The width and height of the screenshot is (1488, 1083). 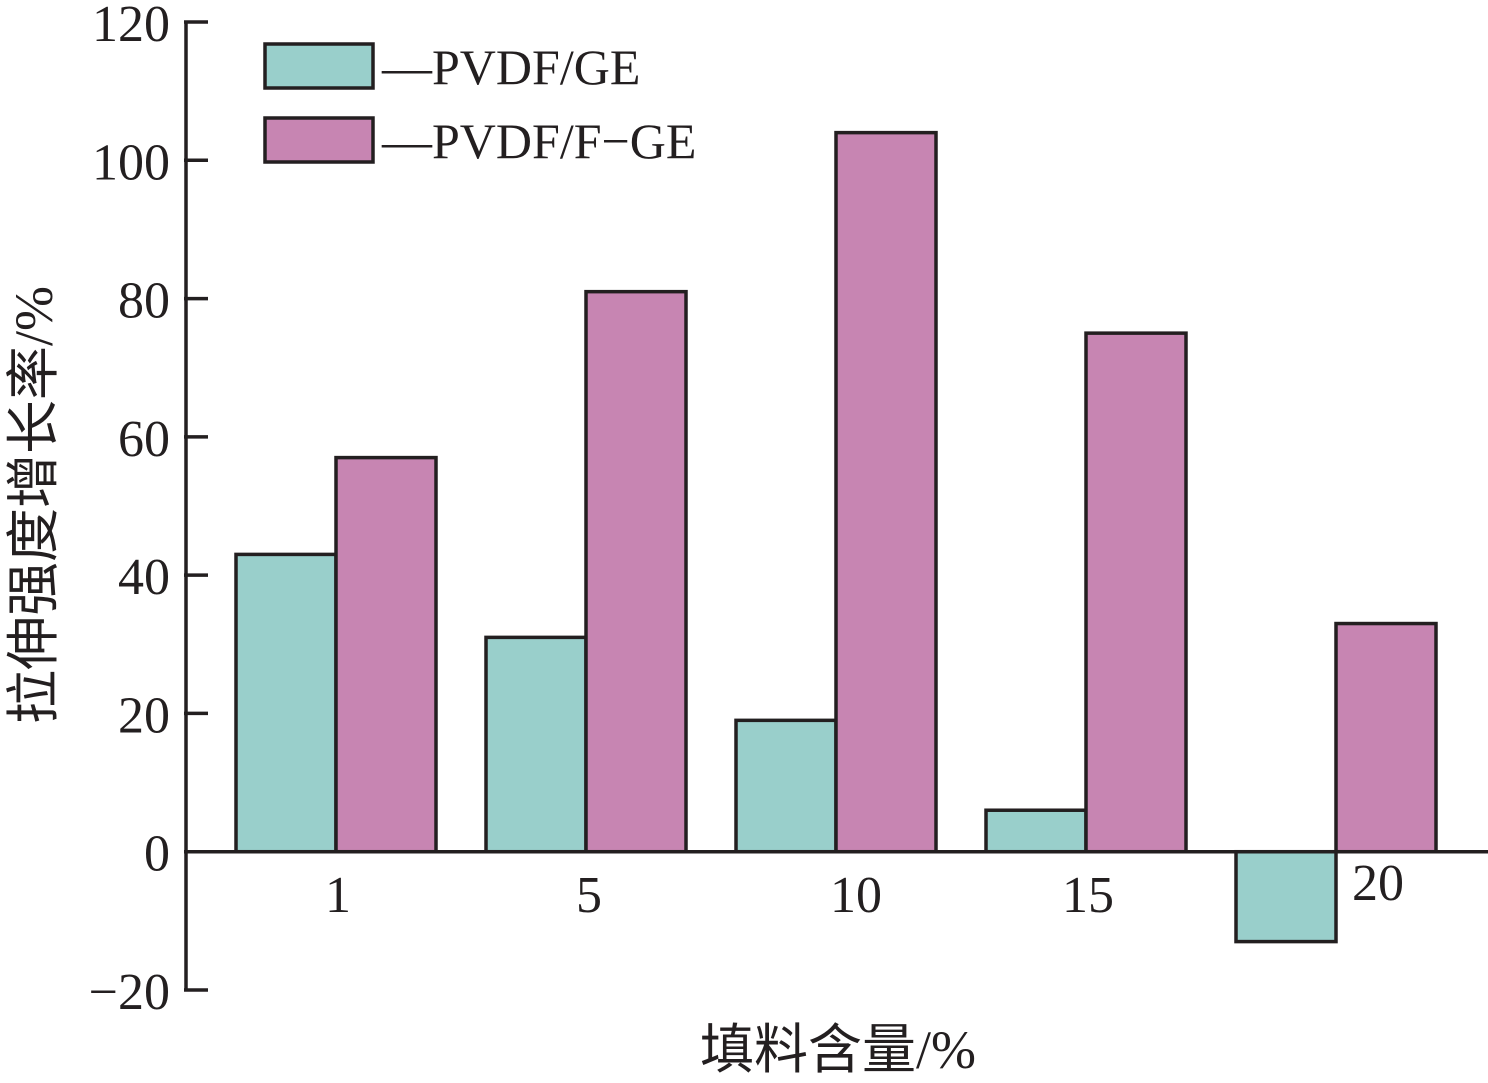 What do you see at coordinates (1088, 895) in the screenshot?
I see `x-category-label: 15` at bounding box center [1088, 895].